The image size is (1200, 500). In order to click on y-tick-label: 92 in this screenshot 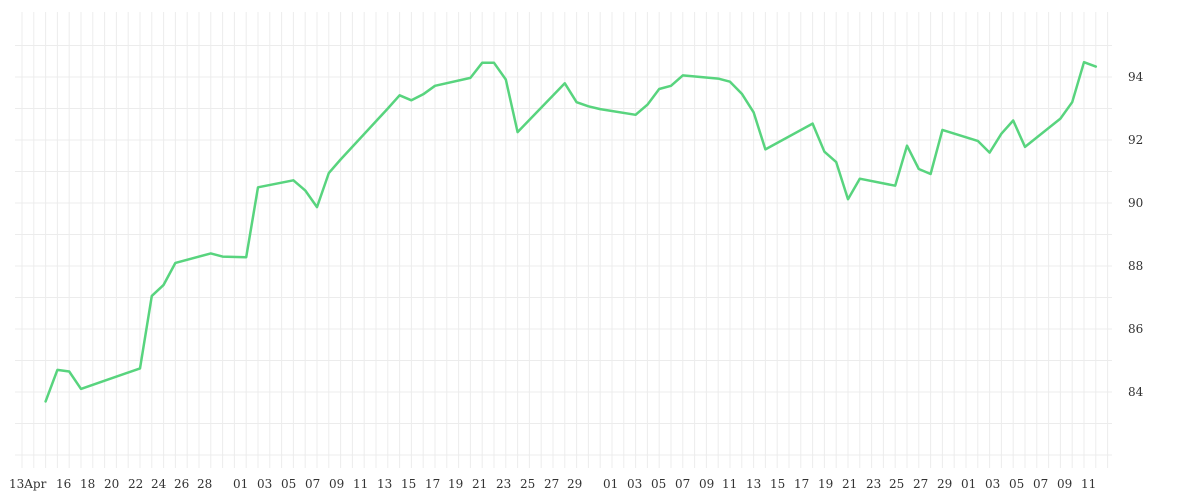, I will do `click(1135, 140)`.